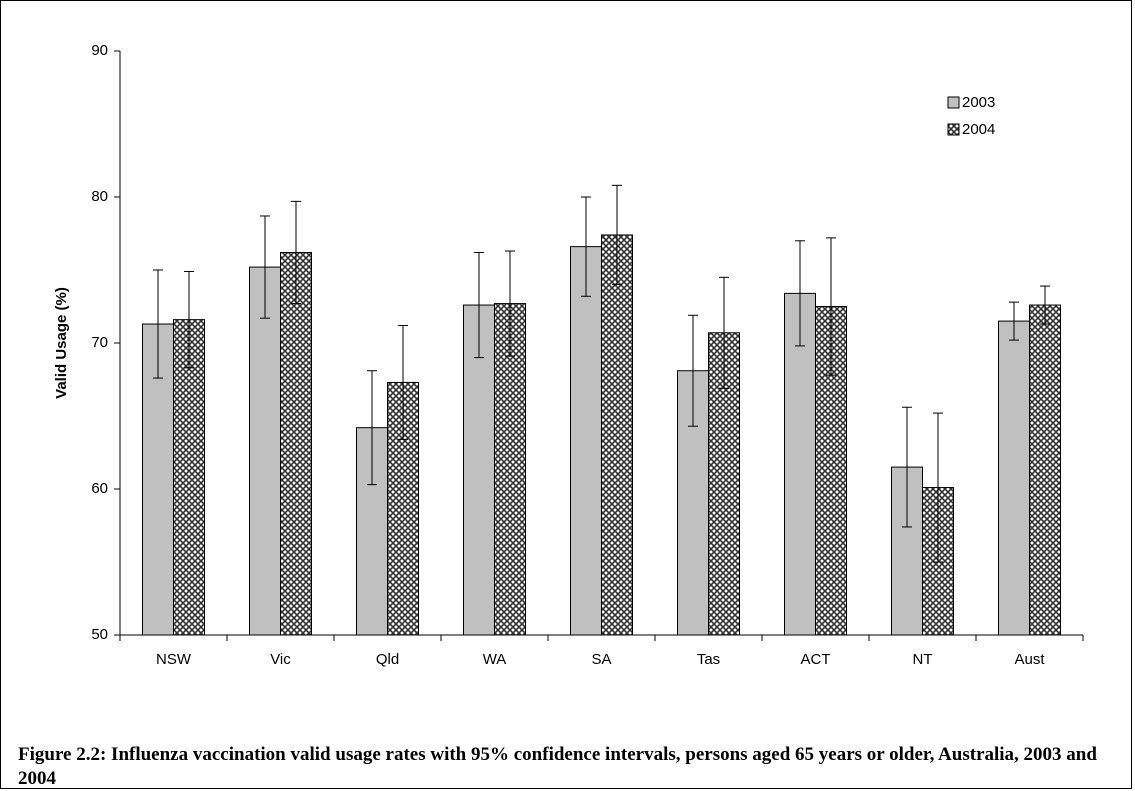 The height and width of the screenshot is (791, 1135). I want to click on x-tick-label: NT, so click(923, 659).